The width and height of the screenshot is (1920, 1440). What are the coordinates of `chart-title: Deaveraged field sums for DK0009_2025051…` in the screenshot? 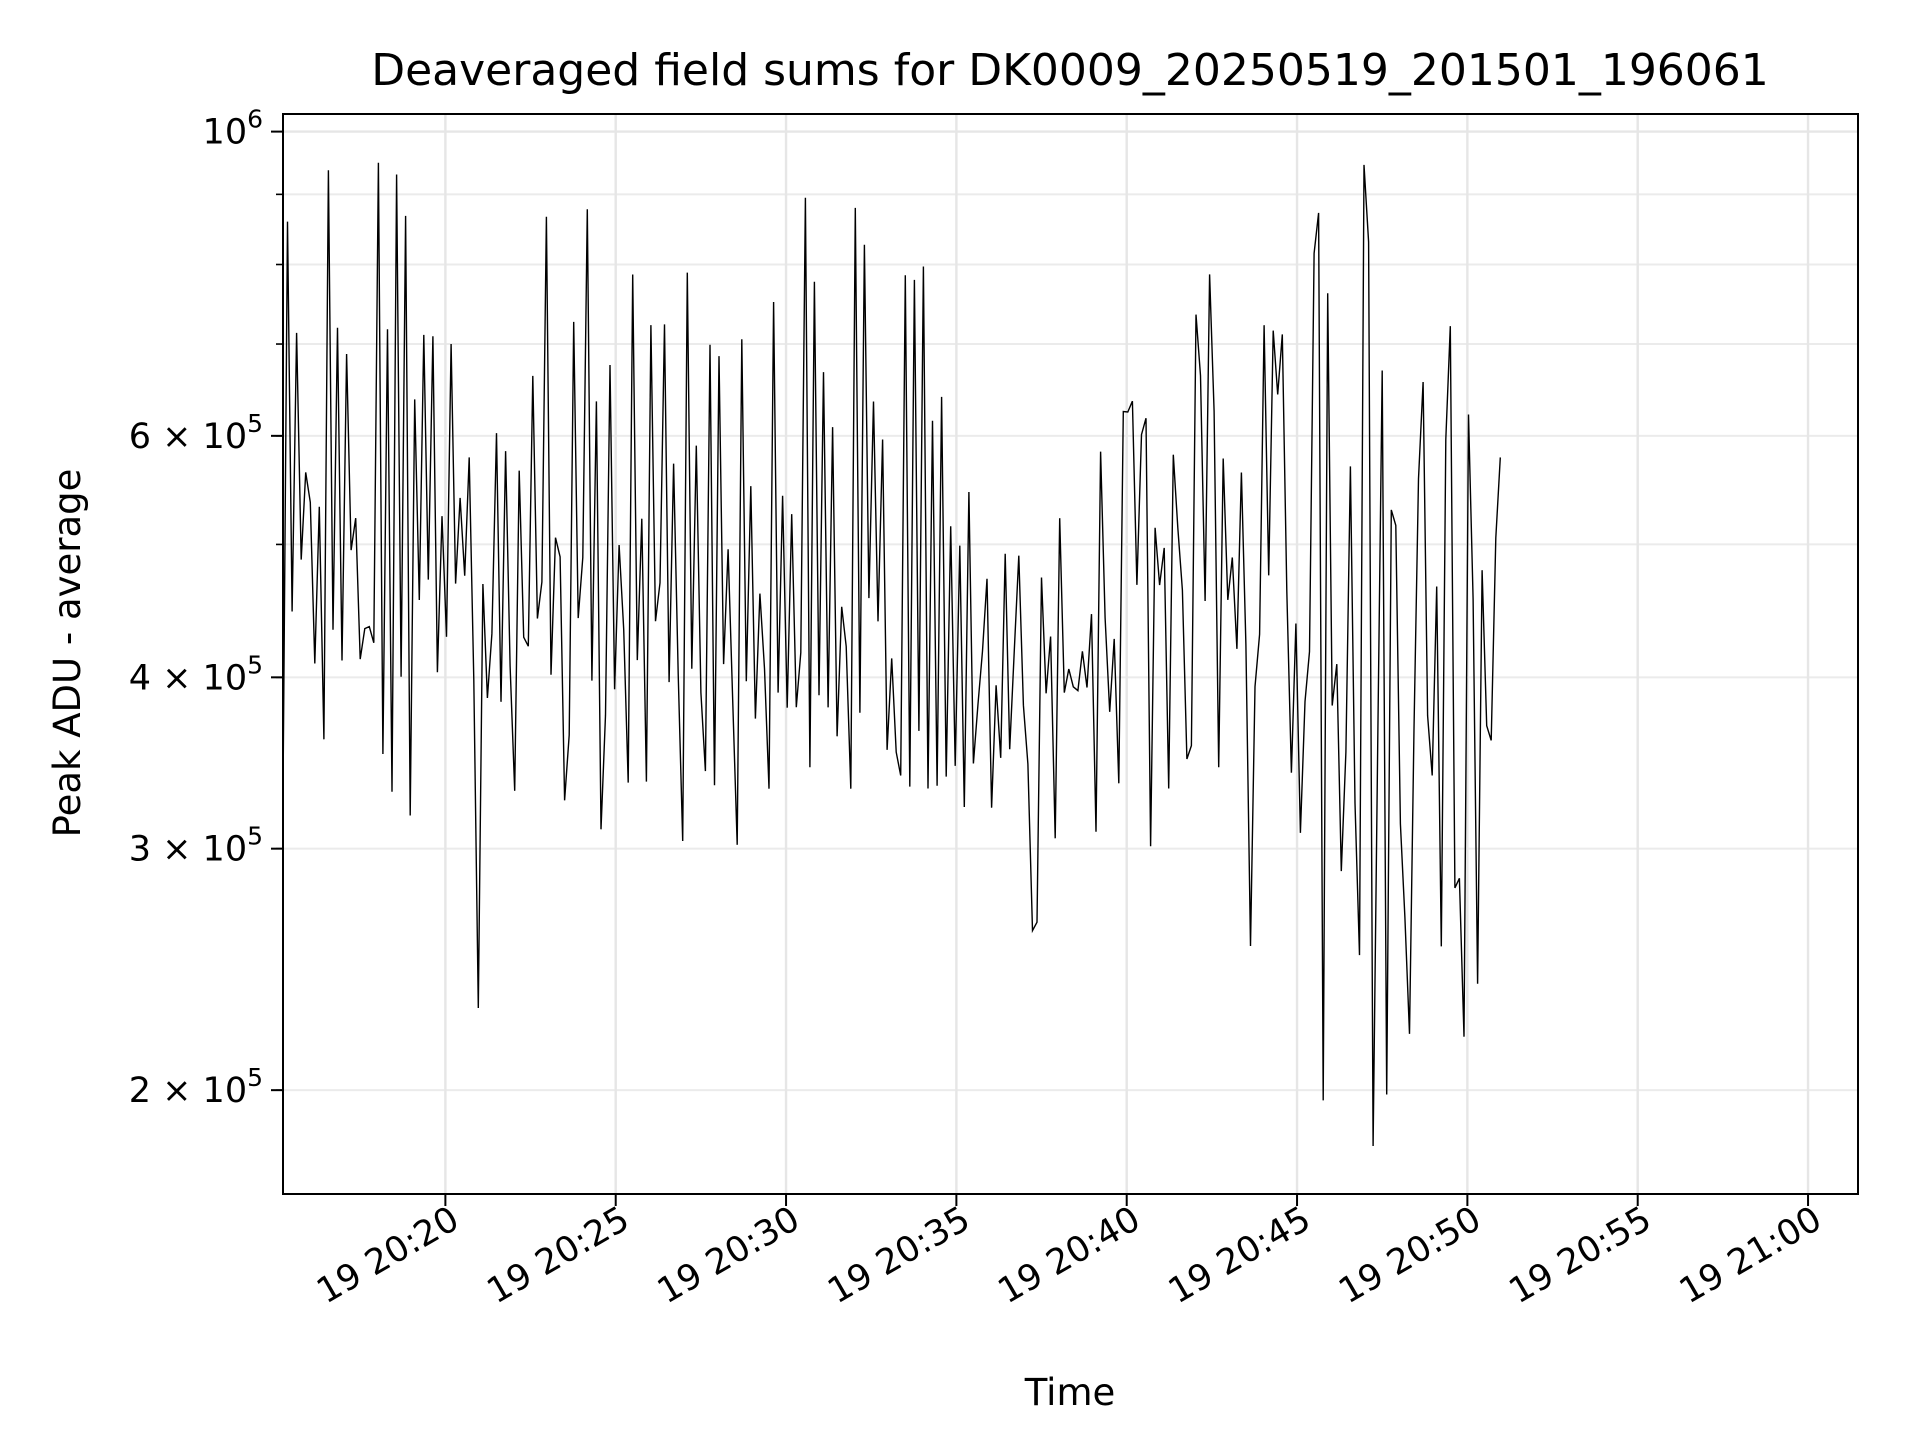 It's located at (1070, 70).